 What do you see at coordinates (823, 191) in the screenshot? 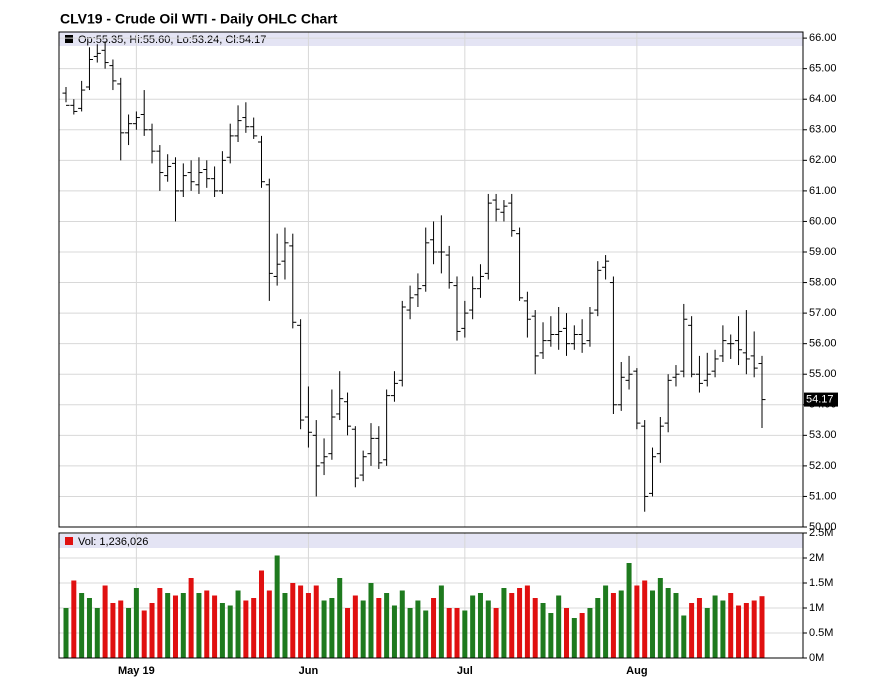
I see `y-tick-label: 61.00` at bounding box center [823, 191].